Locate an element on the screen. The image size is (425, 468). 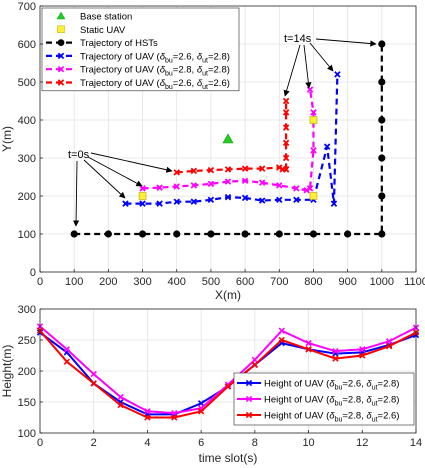
base-station-marker is located at coordinates (228, 138).